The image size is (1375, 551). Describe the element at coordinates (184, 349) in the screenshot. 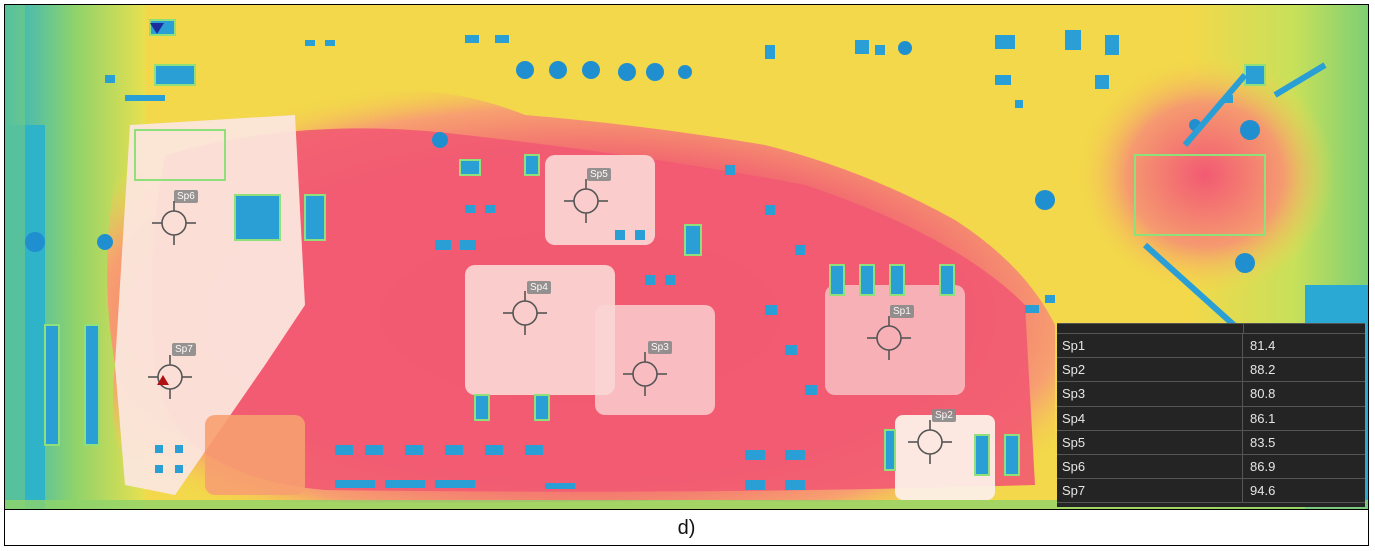

I see `spot-label-sp7: Sp7` at that location.